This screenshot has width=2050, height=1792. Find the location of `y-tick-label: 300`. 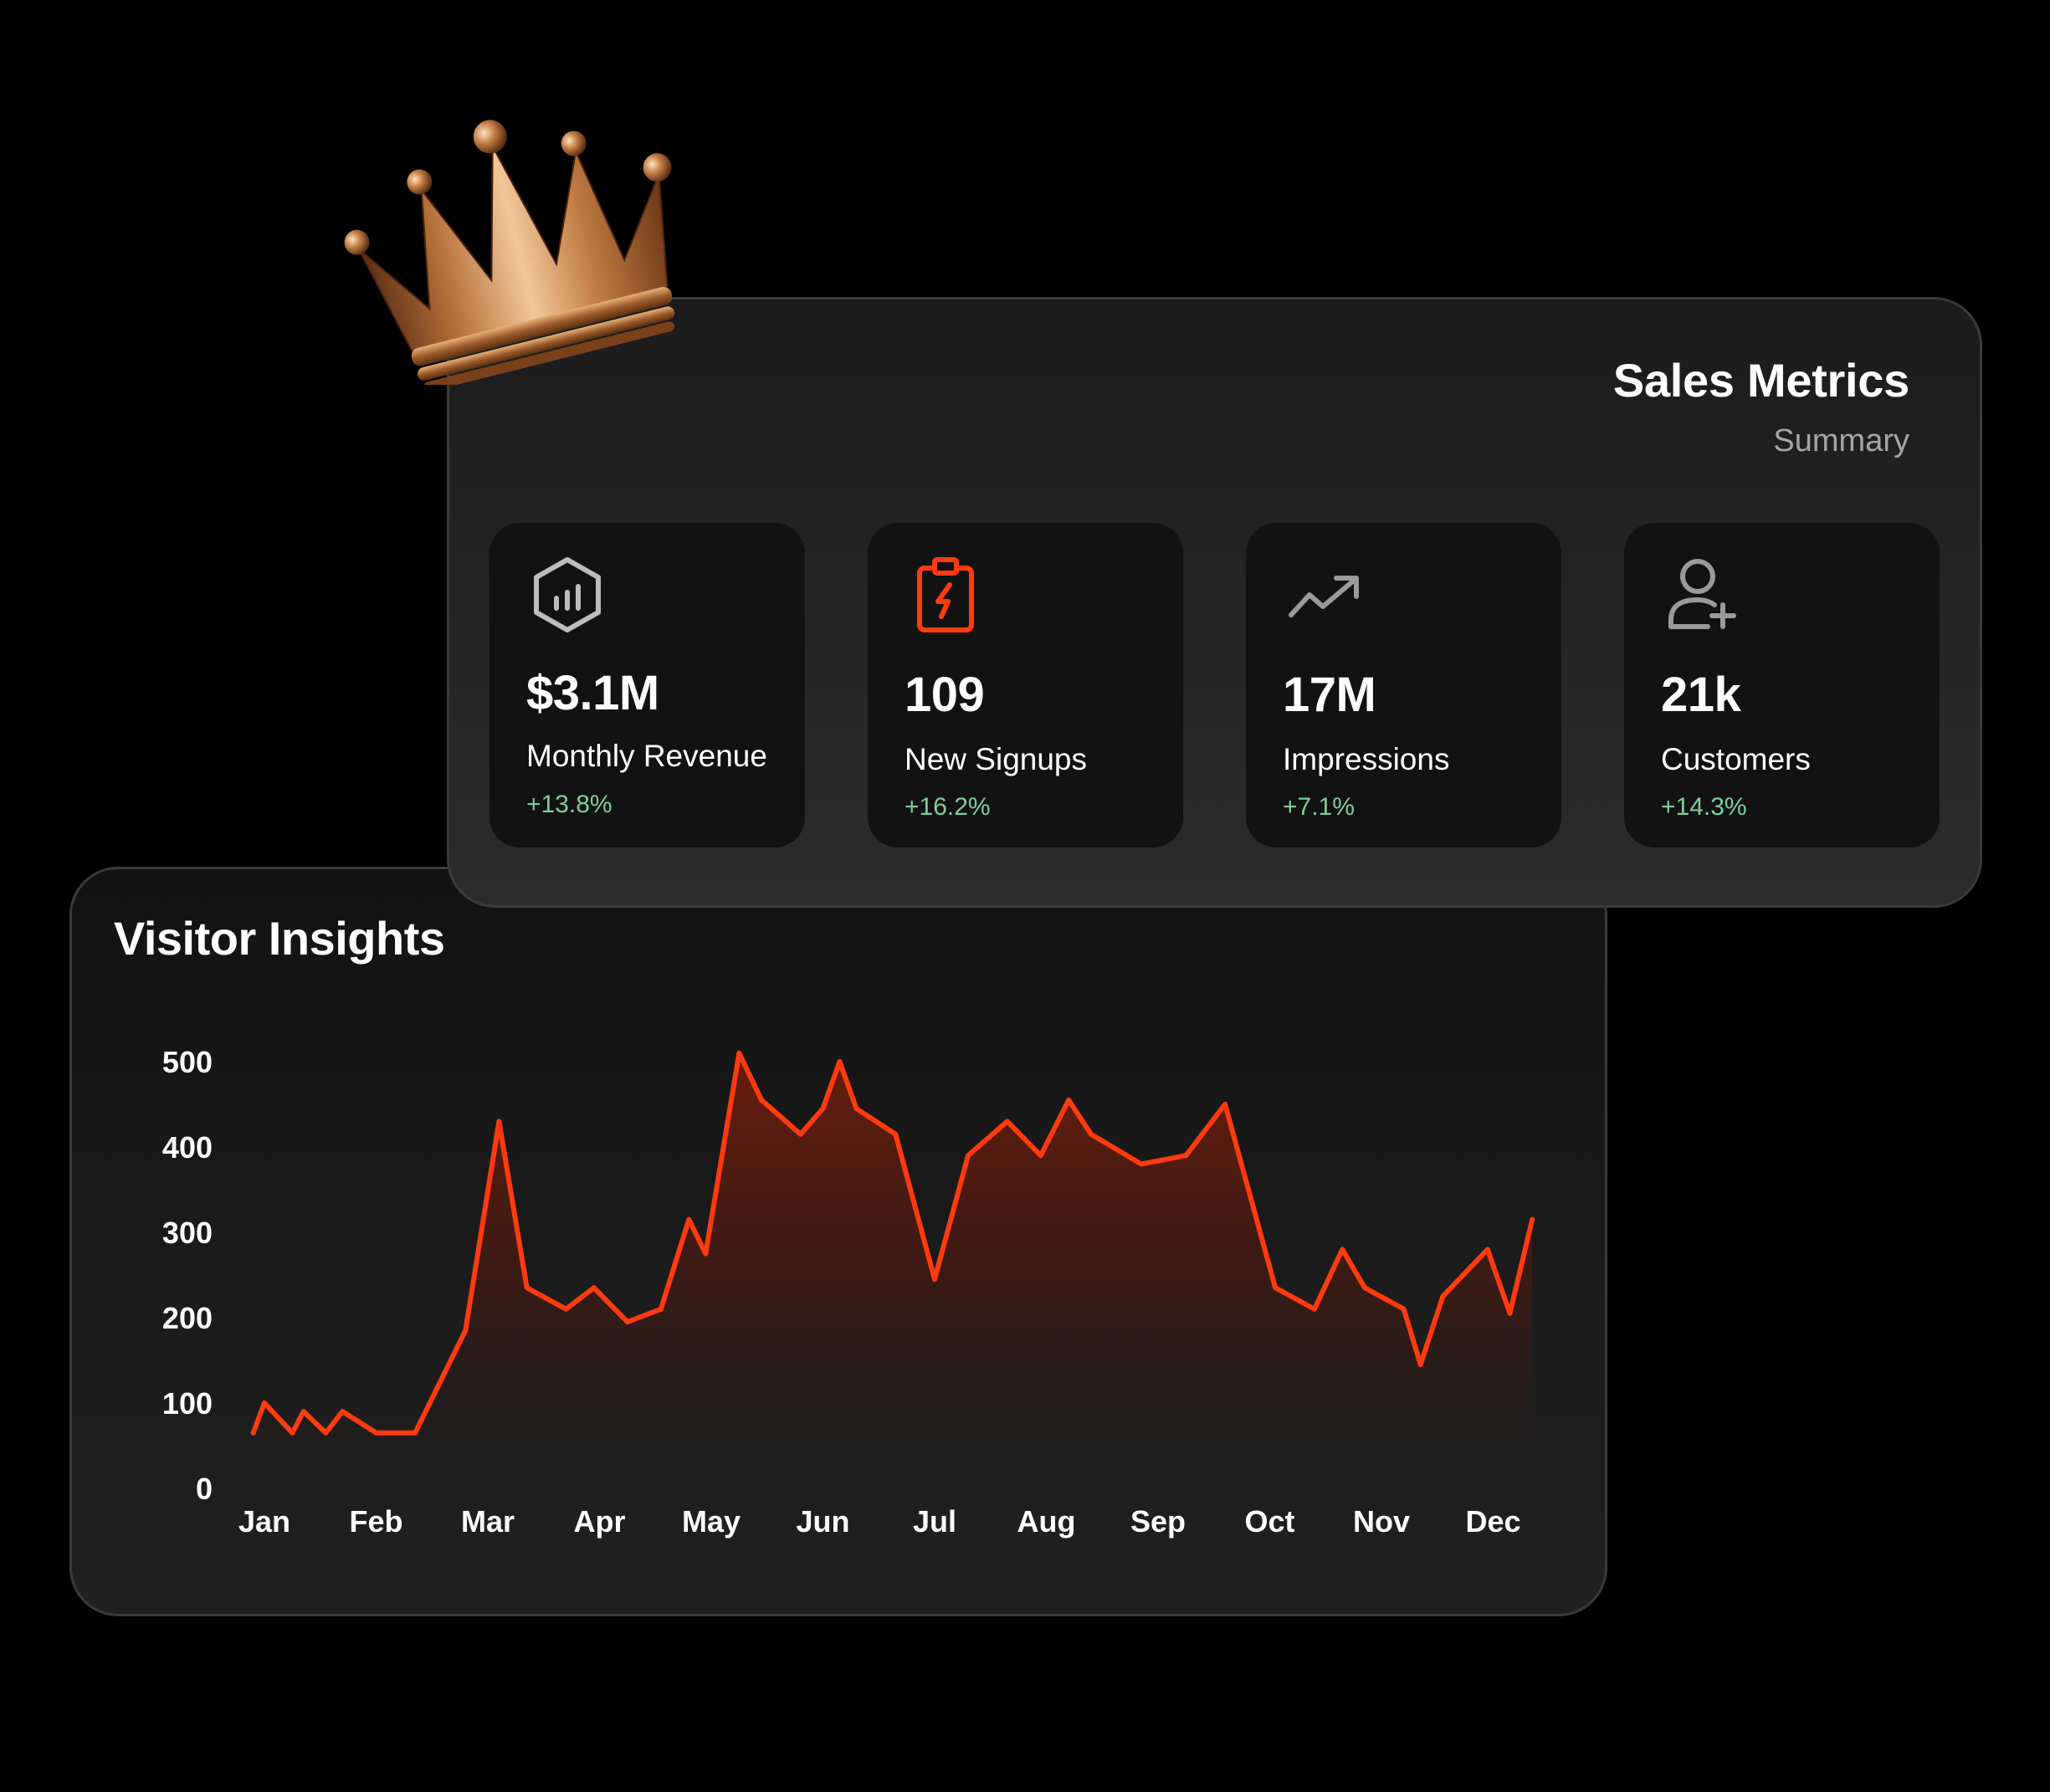

y-tick-label: 300 is located at coordinates (187, 1233).